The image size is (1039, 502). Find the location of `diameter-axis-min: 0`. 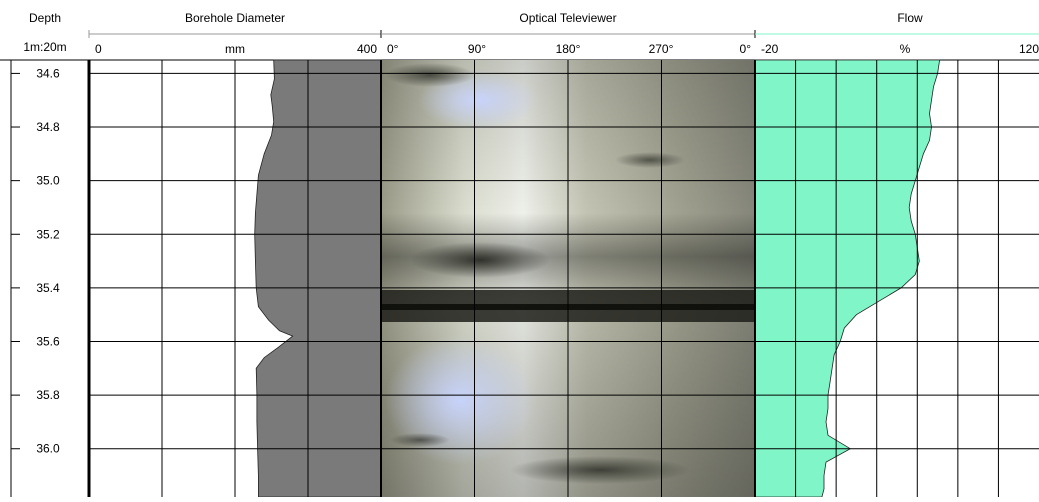

diameter-axis-min: 0 is located at coordinates (98, 49).